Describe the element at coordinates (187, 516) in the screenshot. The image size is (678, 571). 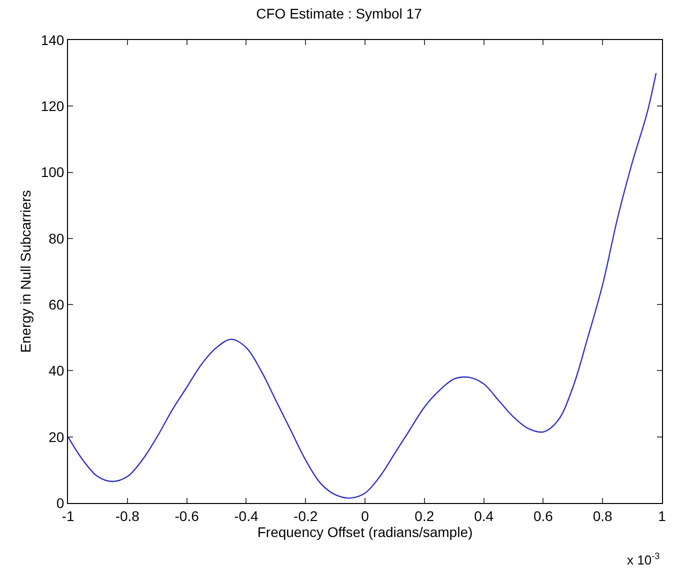
I see `x-tick-label: -0.6` at that location.